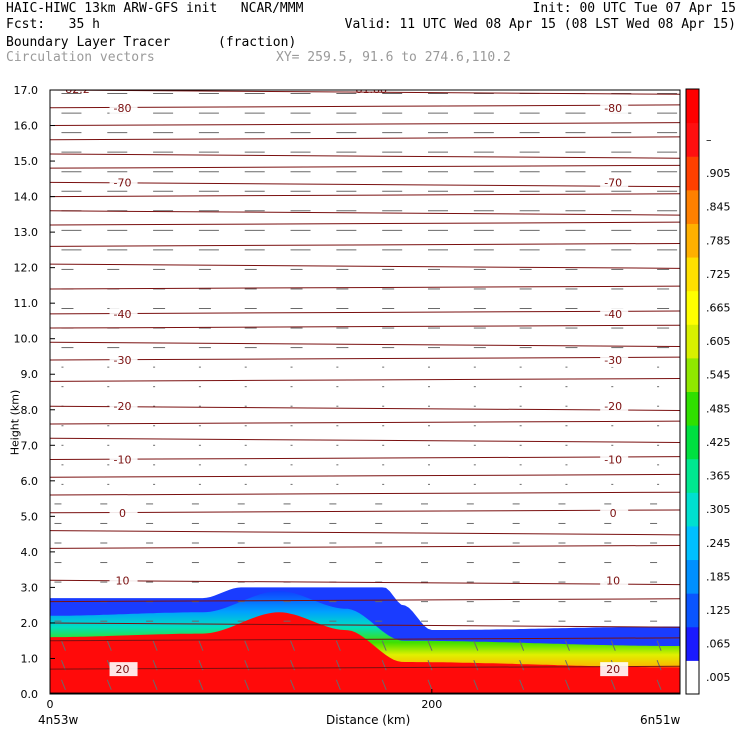  I want to click on isotherm-label-right: -20, so click(613, 406).